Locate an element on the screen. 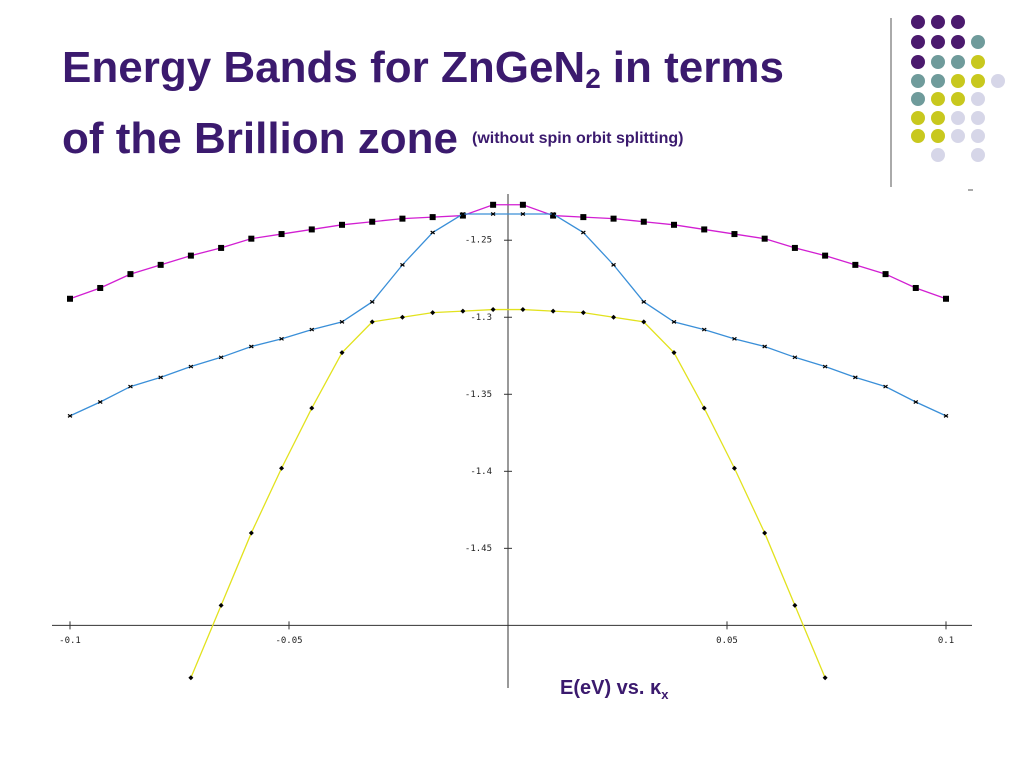  y-tick-label: -1.35 is located at coordinates (478, 395).